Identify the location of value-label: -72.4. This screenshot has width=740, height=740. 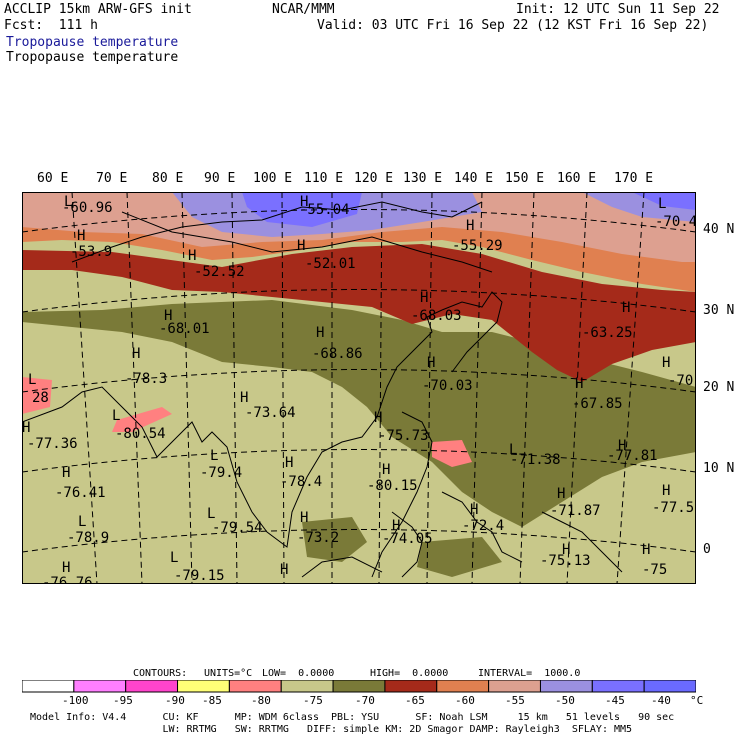
(483, 526).